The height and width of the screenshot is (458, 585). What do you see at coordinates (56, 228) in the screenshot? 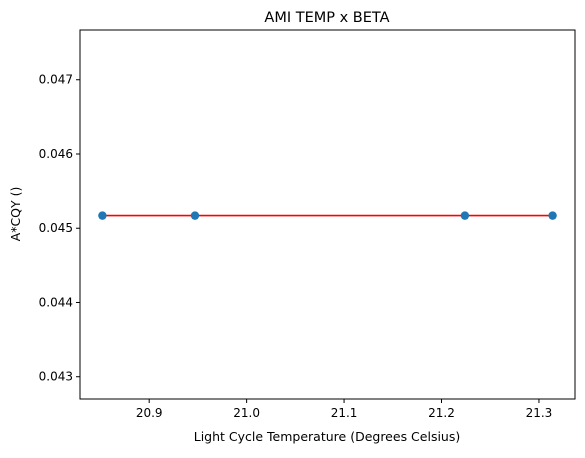
I see `y-tick-label: 0.045` at bounding box center [56, 228].